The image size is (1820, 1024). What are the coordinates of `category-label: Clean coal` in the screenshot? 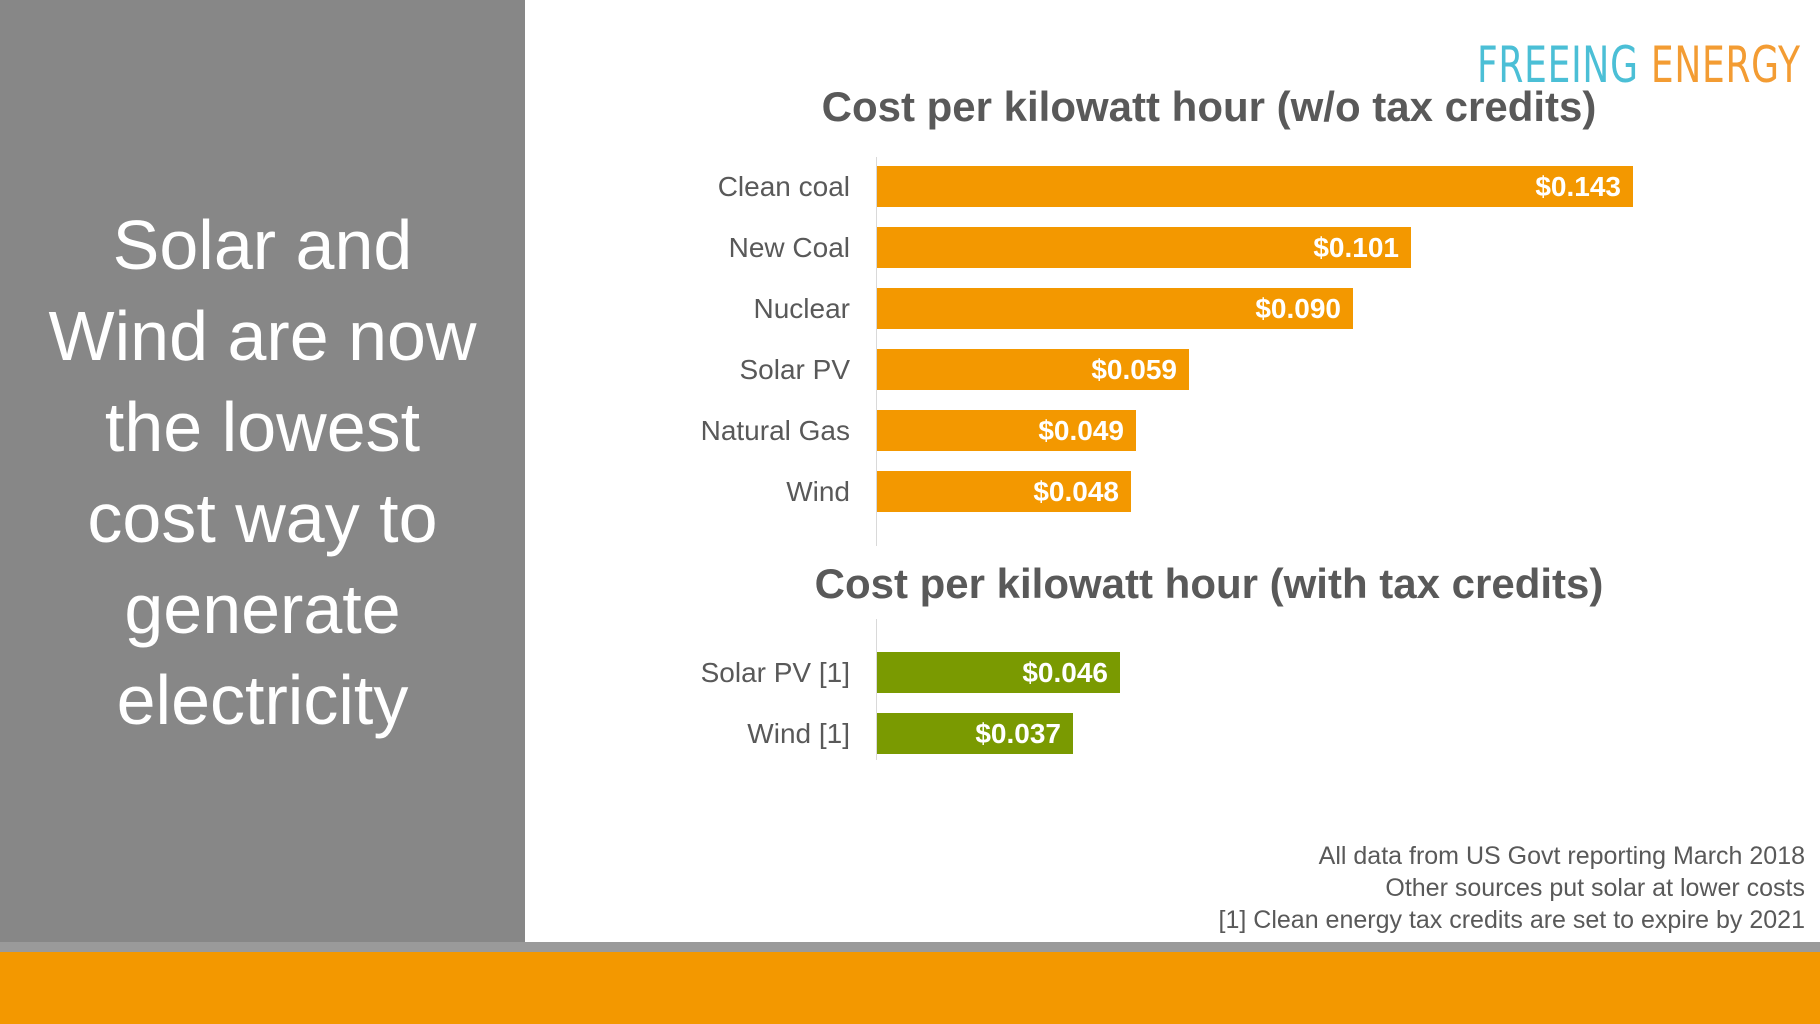 It's located at (783, 186).